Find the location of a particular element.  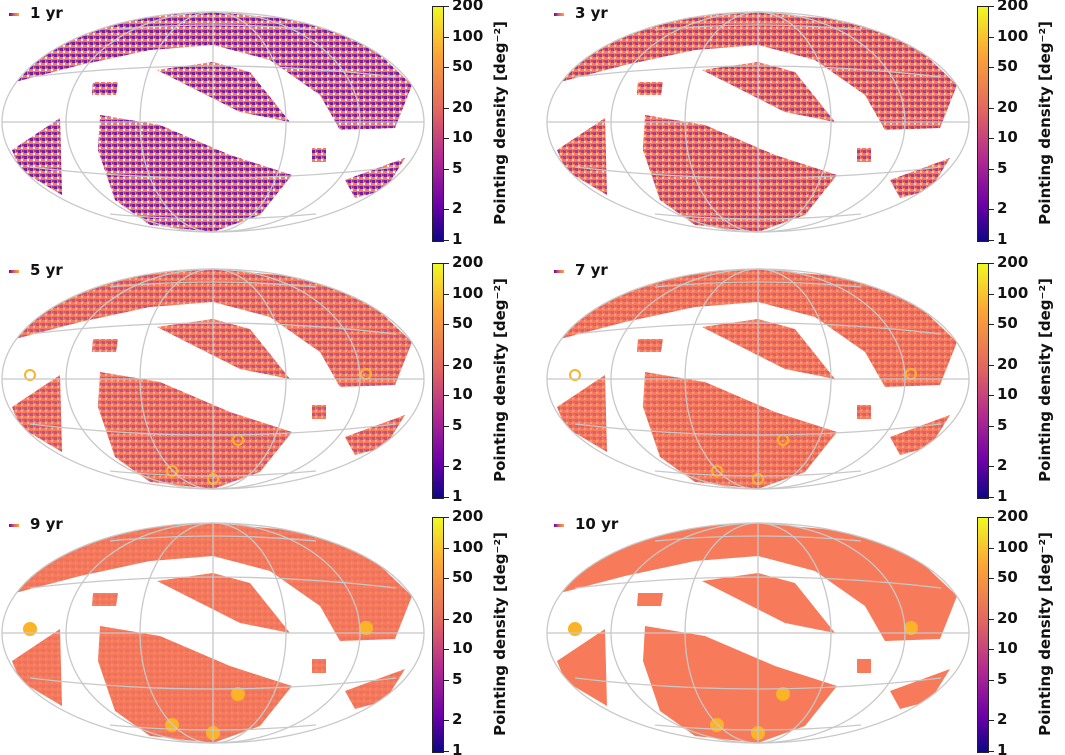

panel-label: 5 yr is located at coordinates (46, 270).